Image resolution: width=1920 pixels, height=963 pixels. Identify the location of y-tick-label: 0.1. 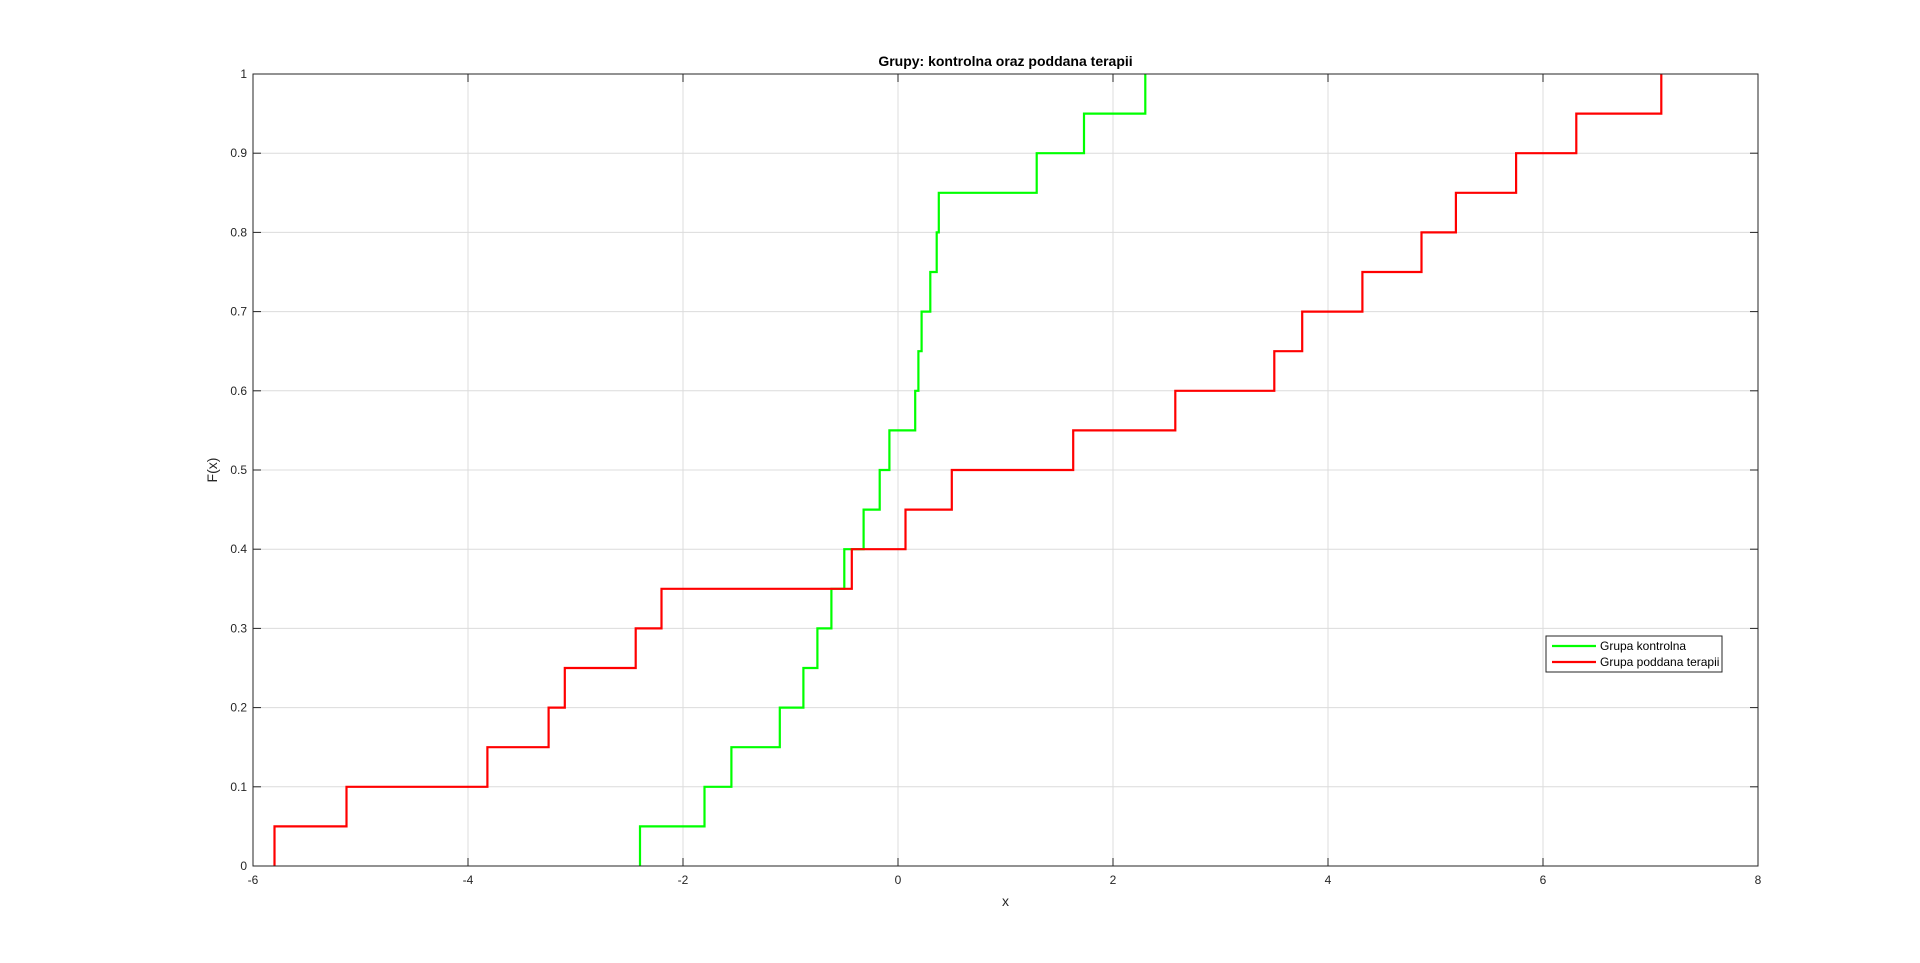
(238, 787).